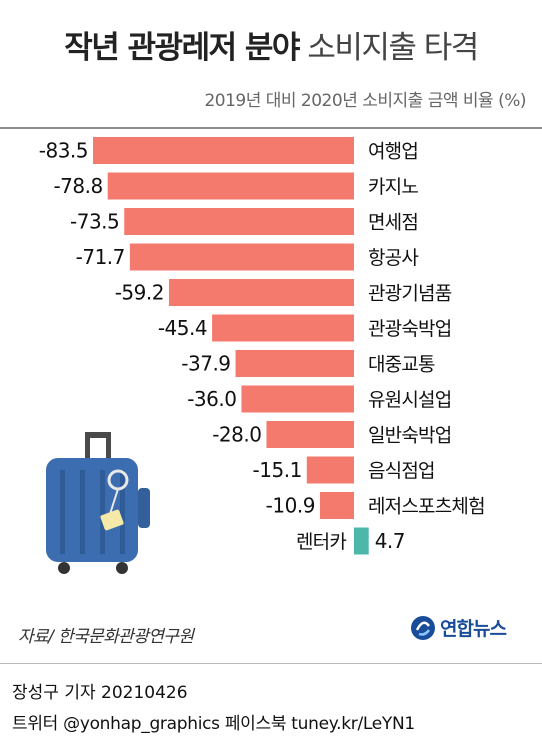  What do you see at coordinates (393, 152) in the screenshot?
I see `category-label-1: 여행업` at bounding box center [393, 152].